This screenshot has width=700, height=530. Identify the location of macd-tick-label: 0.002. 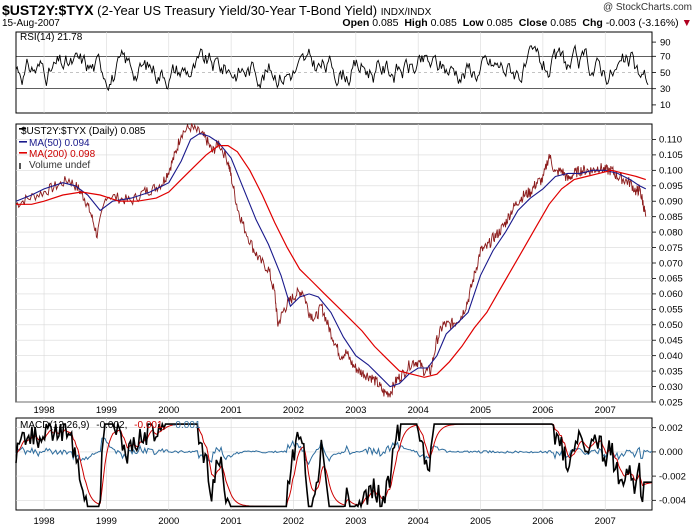
(671, 428).